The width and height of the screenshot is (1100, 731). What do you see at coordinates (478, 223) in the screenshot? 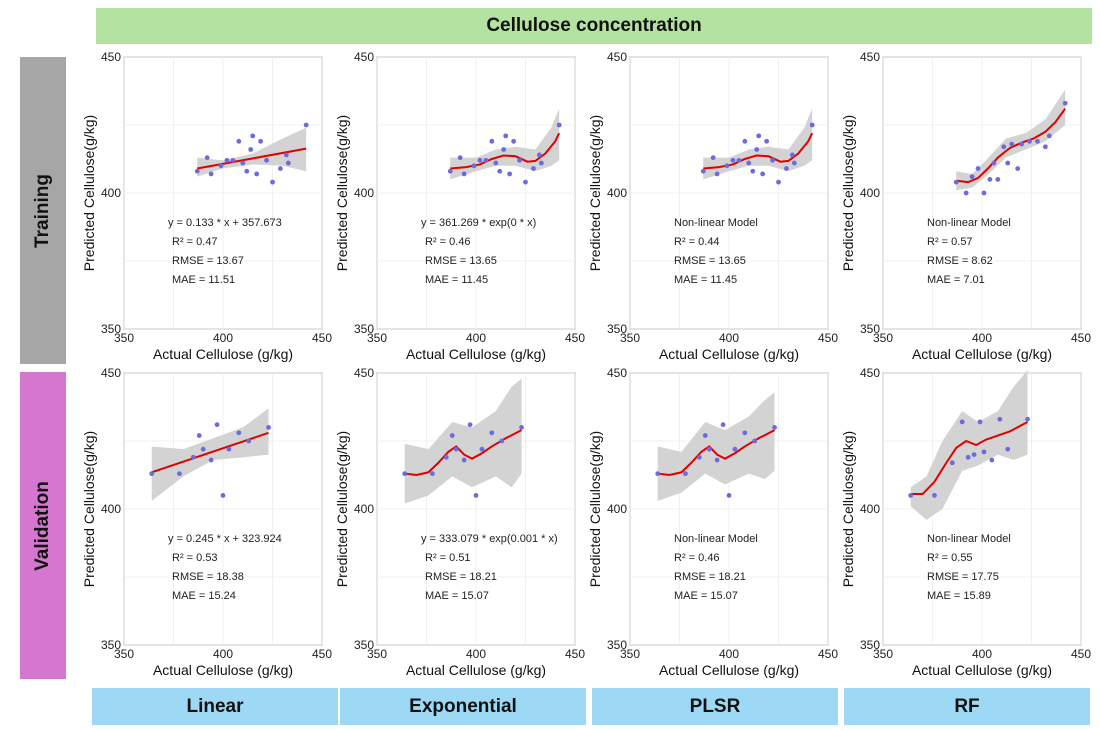
I see `model-equation: y = 361.269 * exp(0 * x)` at bounding box center [478, 223].